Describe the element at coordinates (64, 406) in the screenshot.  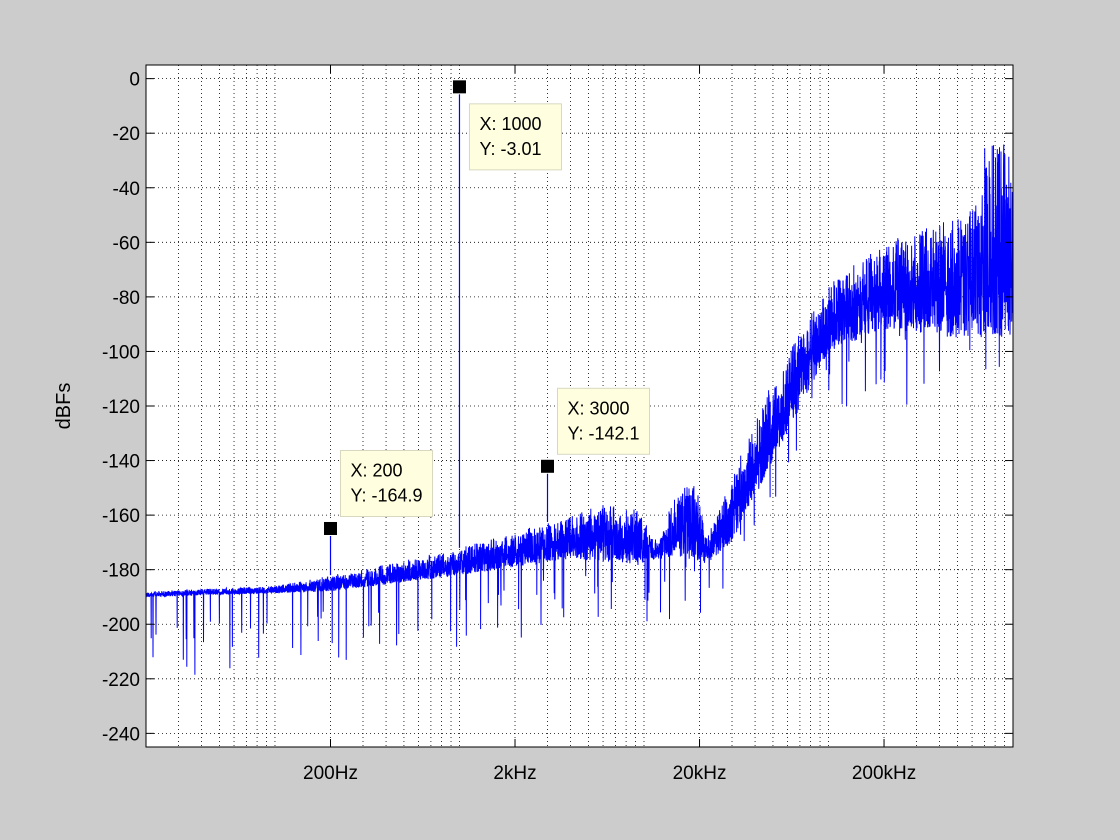
I see `y-axis-label: dBFs` at that location.